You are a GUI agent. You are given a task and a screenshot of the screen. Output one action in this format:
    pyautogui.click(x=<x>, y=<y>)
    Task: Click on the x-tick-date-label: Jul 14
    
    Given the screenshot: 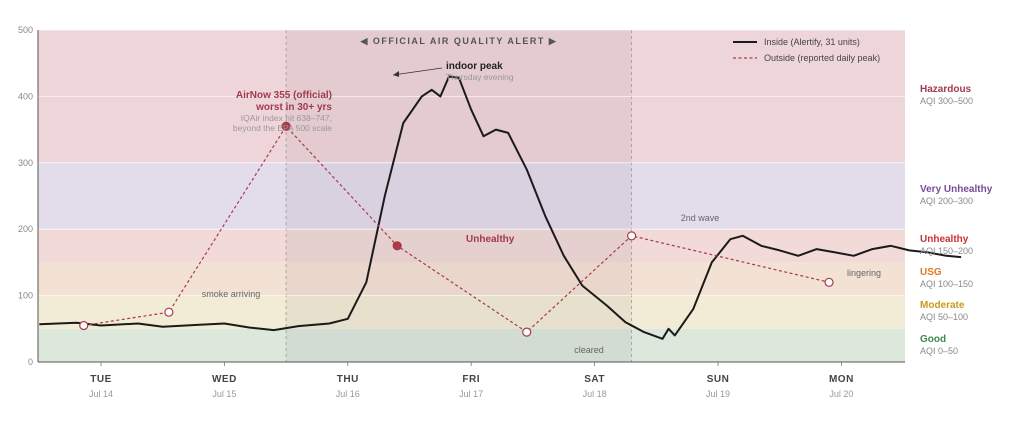 What is the action you would take?
    pyautogui.click(x=101, y=394)
    